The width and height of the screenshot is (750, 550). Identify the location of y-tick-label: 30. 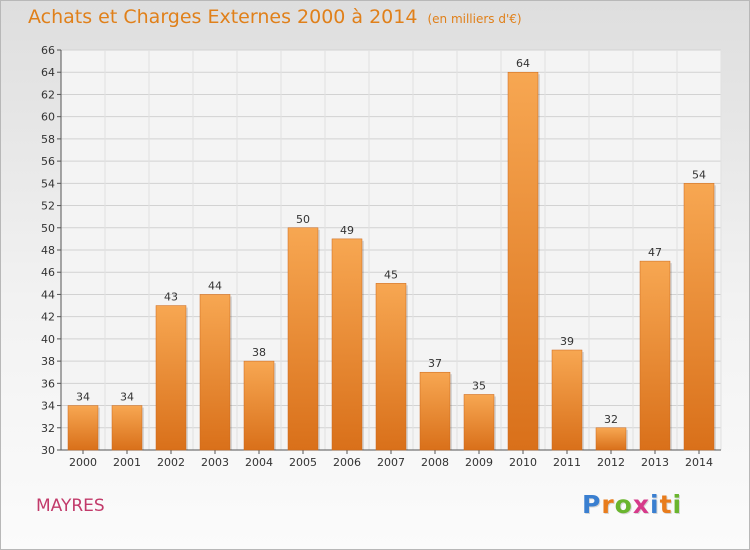
(48, 450).